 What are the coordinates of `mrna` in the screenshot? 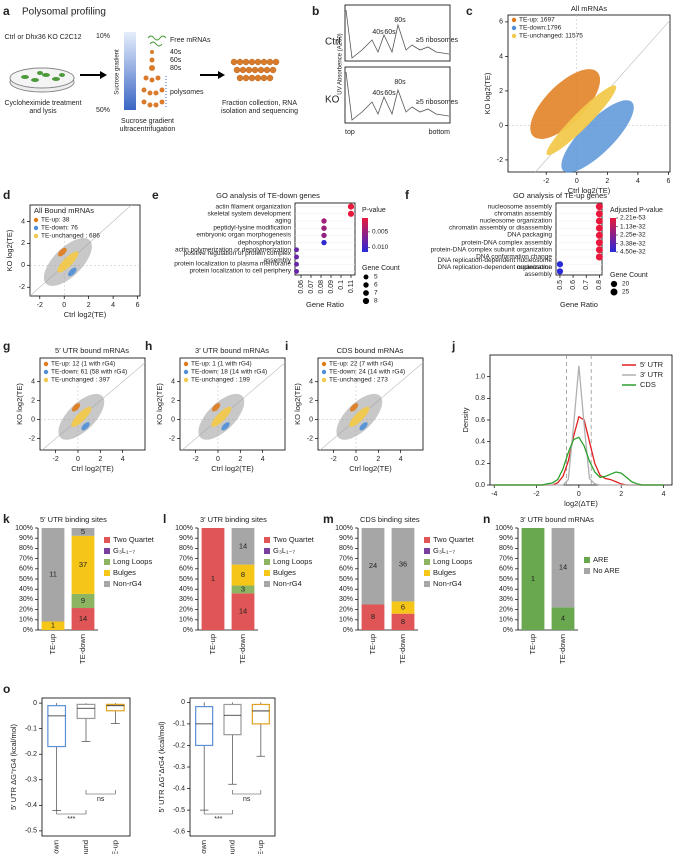 It's located at (157, 38).